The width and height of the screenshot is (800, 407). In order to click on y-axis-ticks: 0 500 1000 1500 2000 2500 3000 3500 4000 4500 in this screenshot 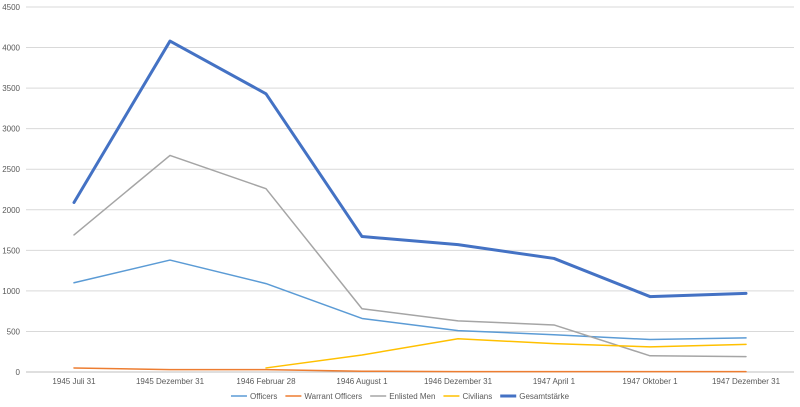, I will do `click(11, 190)`.